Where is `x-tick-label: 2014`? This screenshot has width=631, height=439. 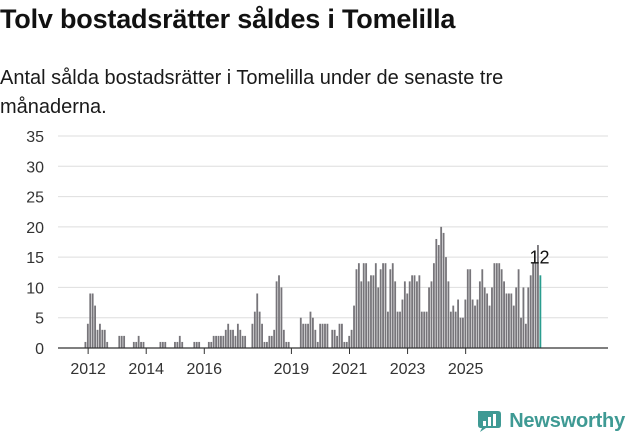
x-tick-label: 2014 is located at coordinates (146, 368).